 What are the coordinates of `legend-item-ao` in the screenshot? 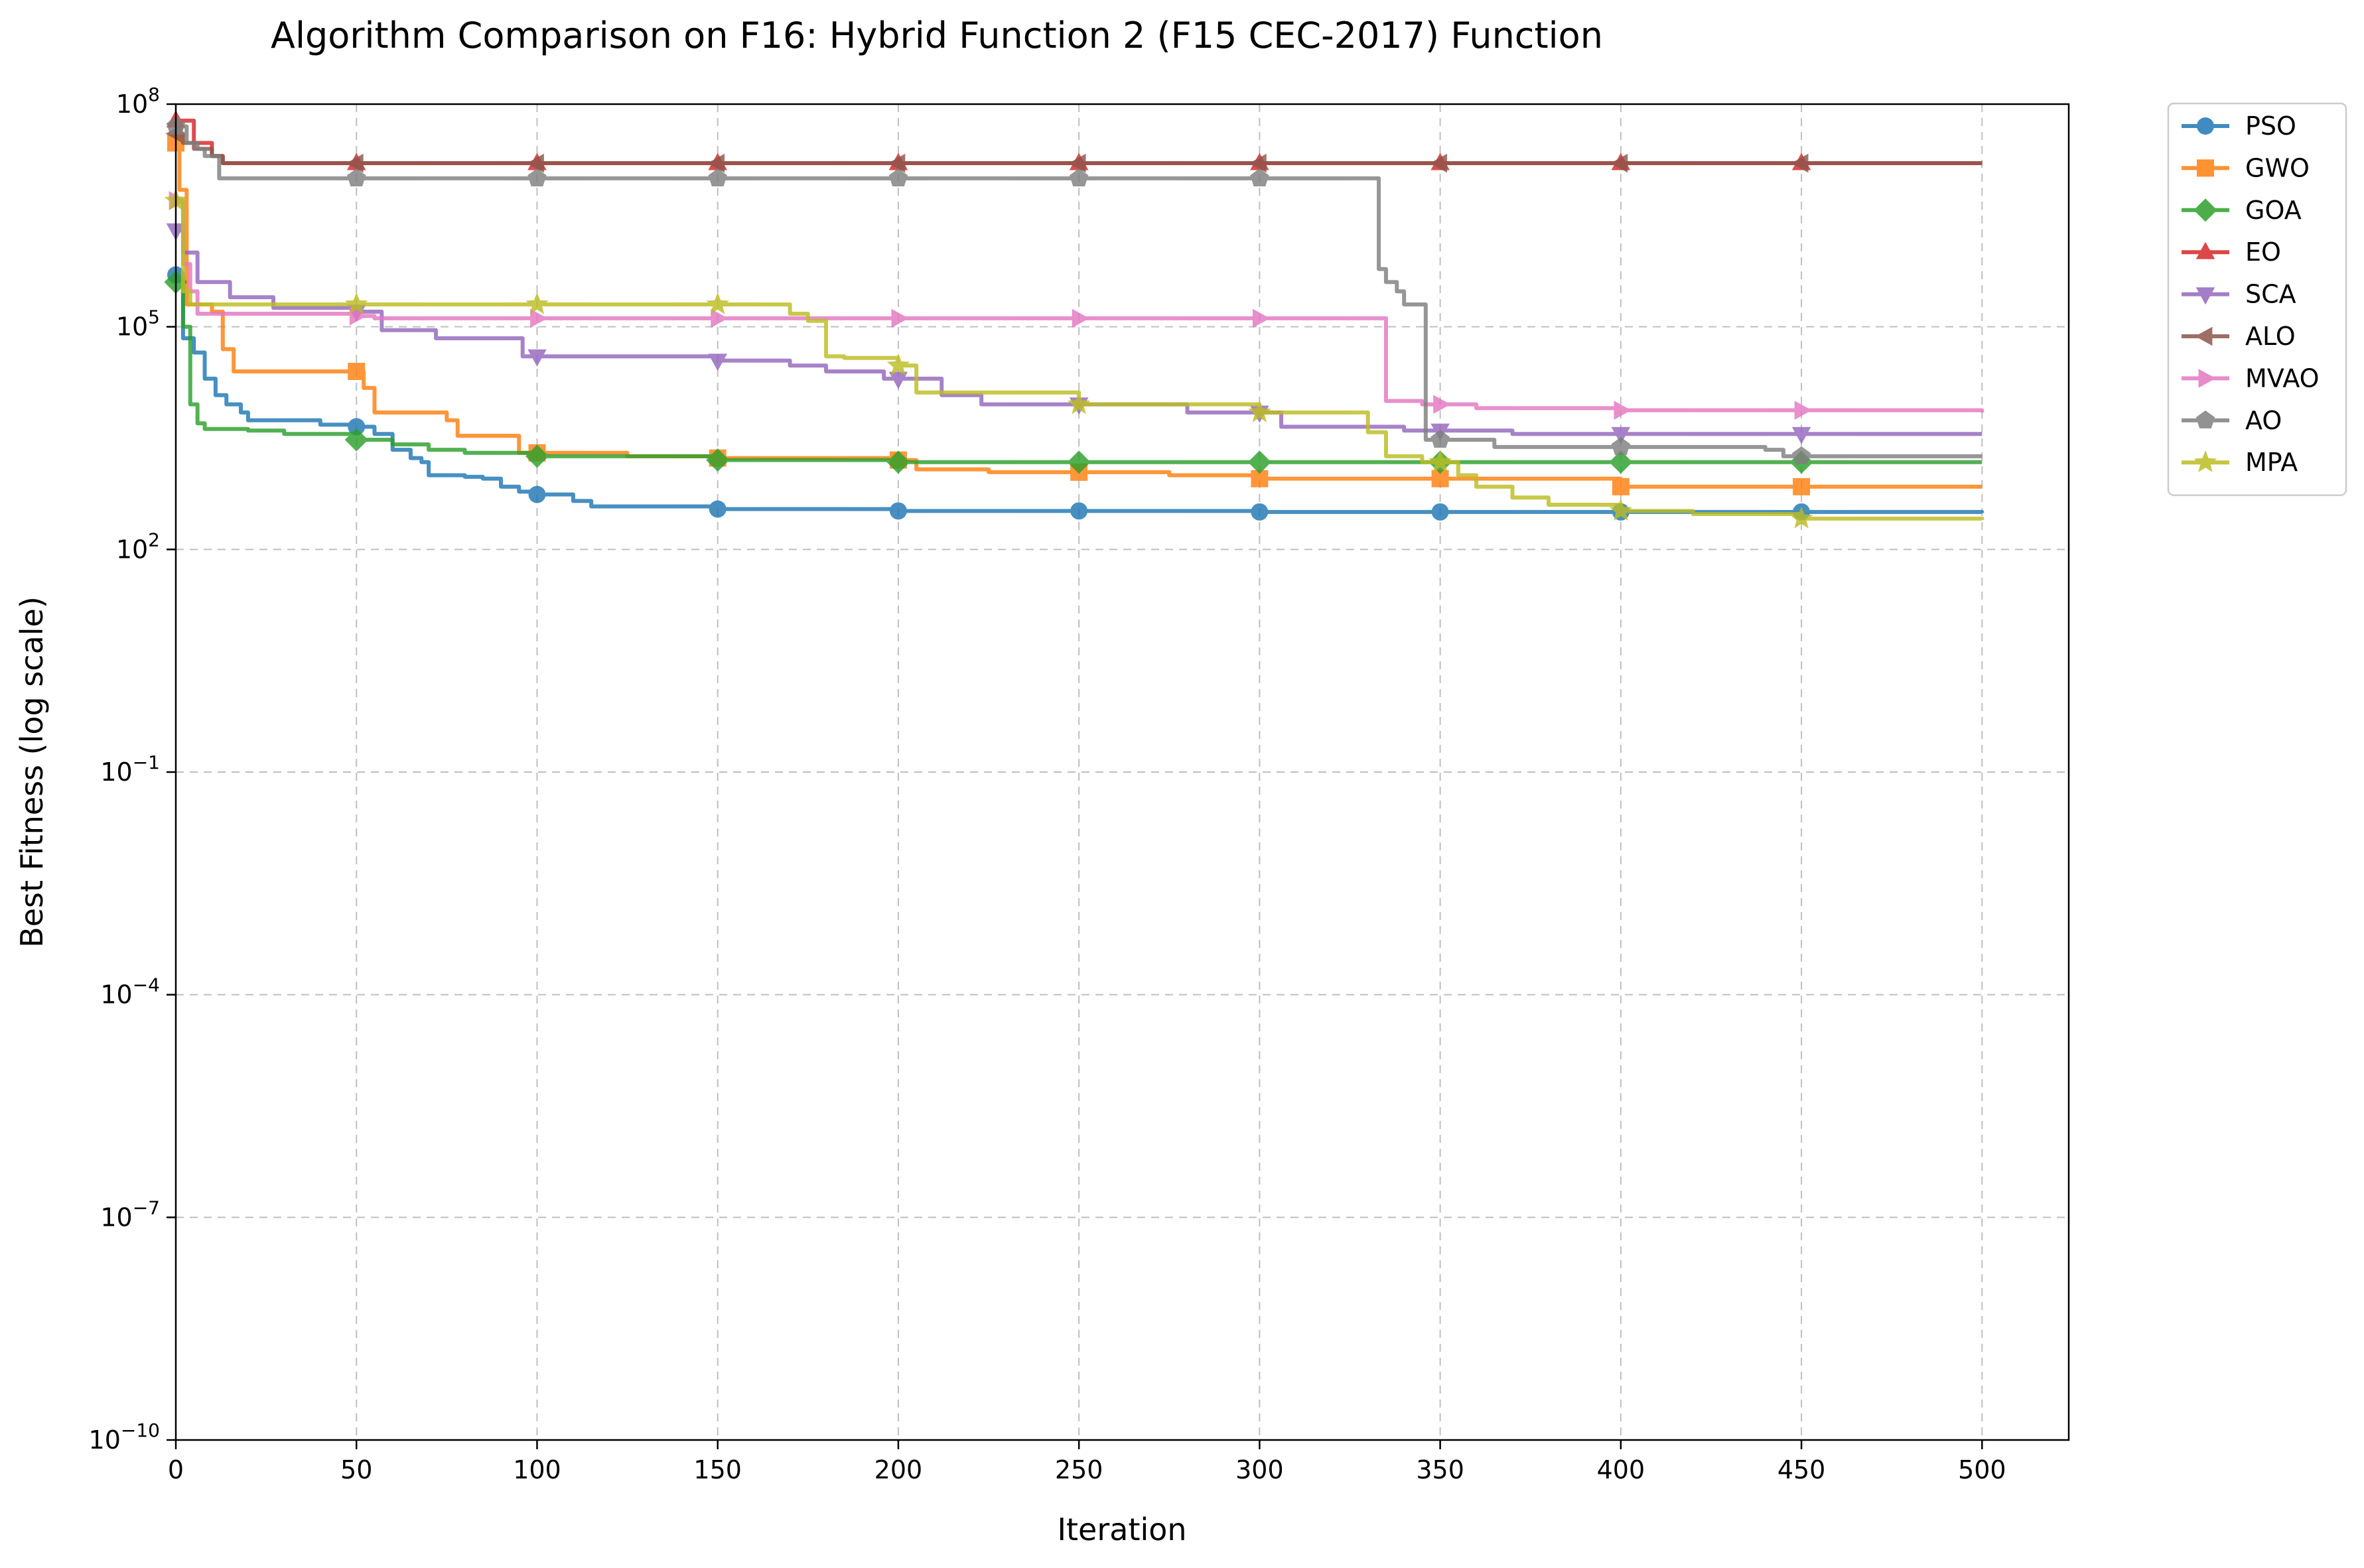 It's located at (2205, 419).